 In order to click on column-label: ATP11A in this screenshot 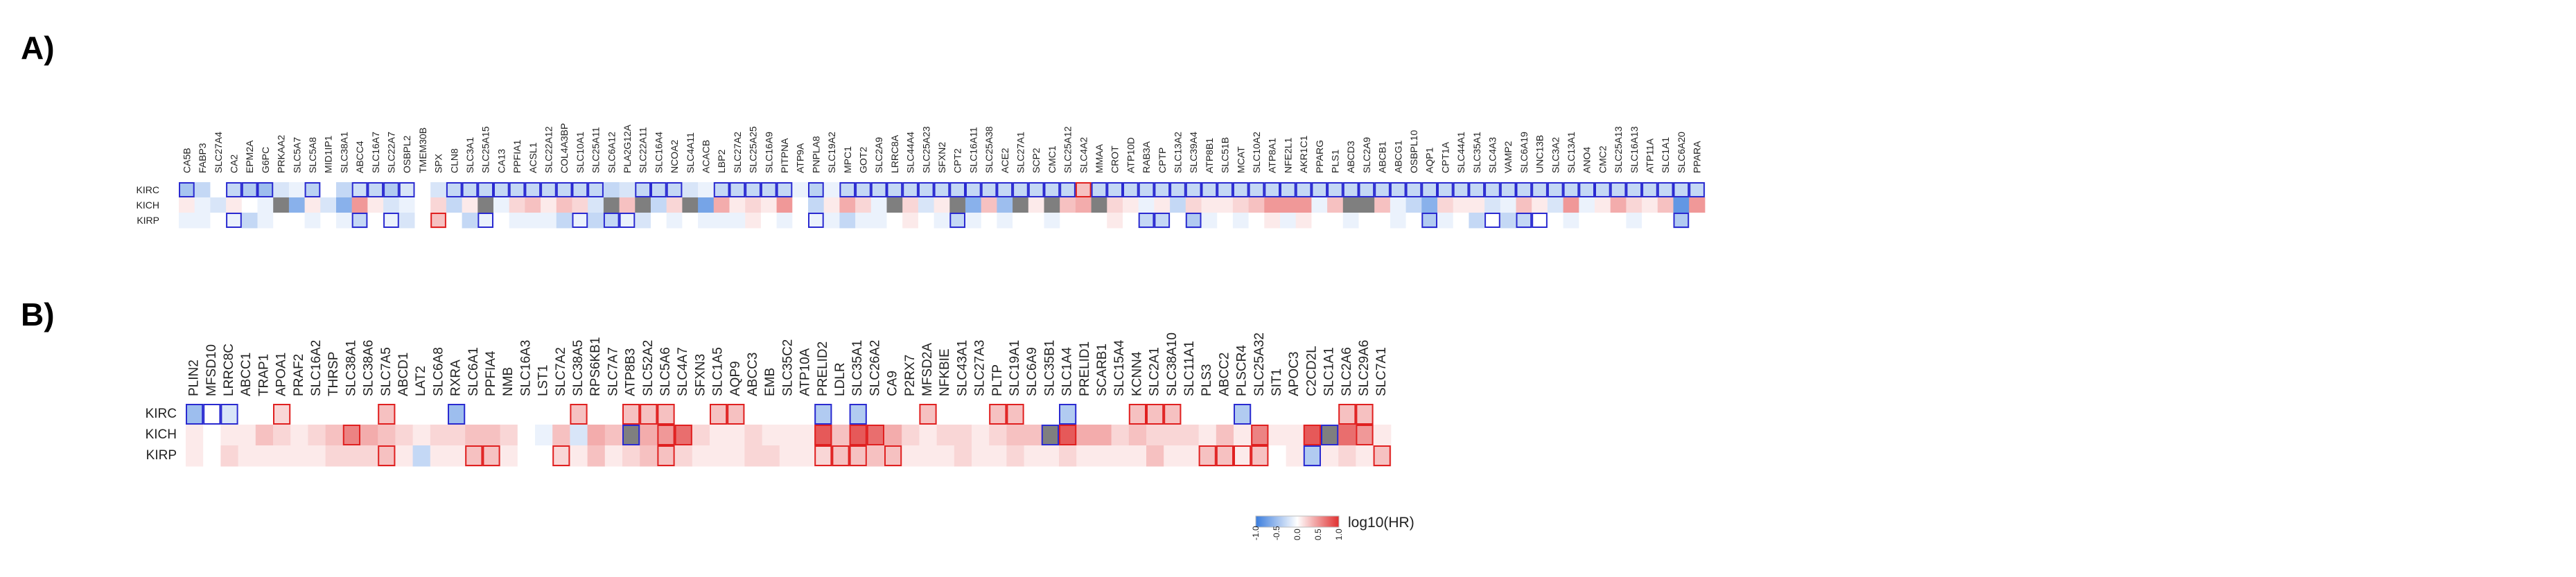, I will do `click(1649, 155)`.